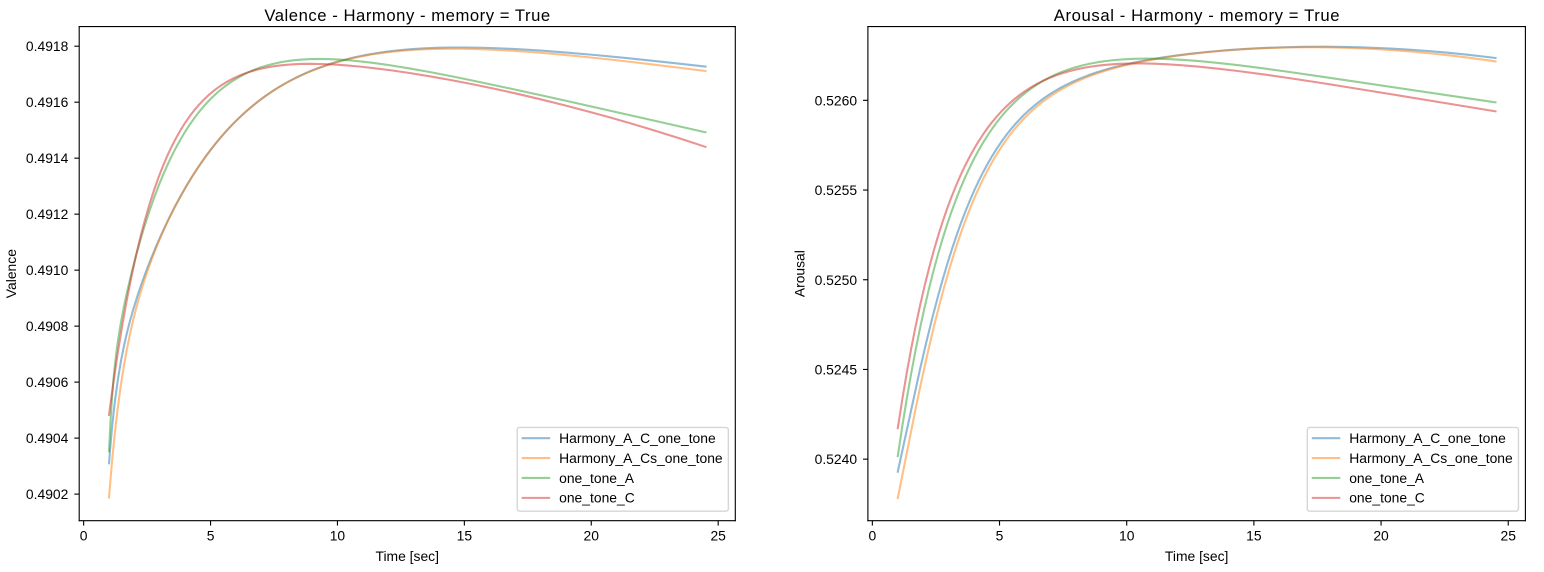  What do you see at coordinates (47, 270) in the screenshot?
I see `svg-text: 0.4910` at bounding box center [47, 270].